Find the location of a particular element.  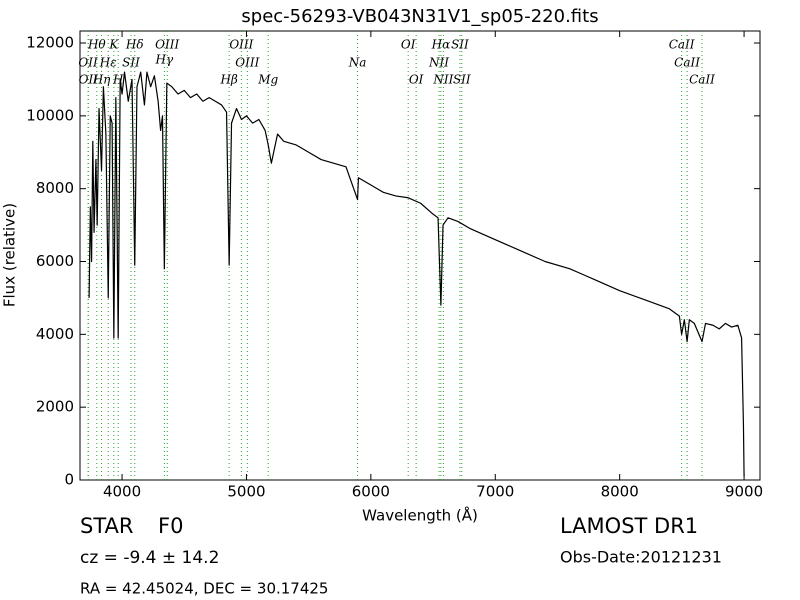

obs-date: Obs-Date:20121231 is located at coordinates (641, 557).